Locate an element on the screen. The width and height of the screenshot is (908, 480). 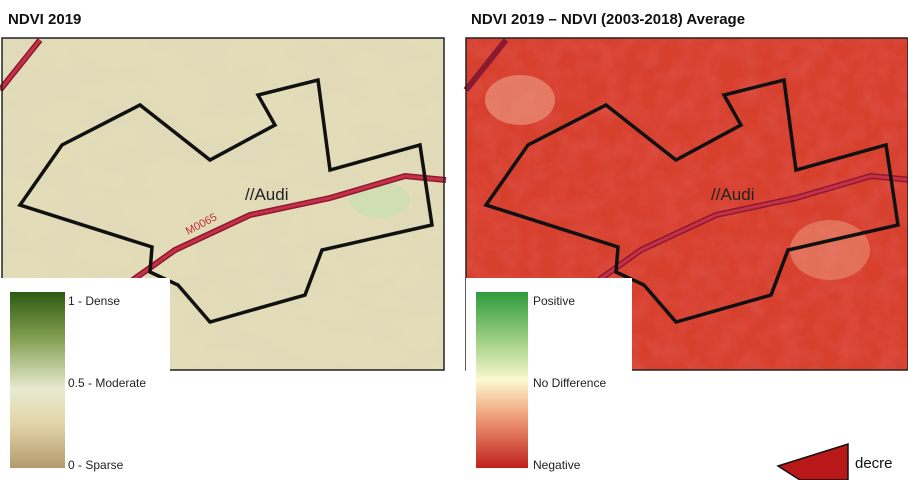
legend-label: Negative is located at coordinates (557, 465).